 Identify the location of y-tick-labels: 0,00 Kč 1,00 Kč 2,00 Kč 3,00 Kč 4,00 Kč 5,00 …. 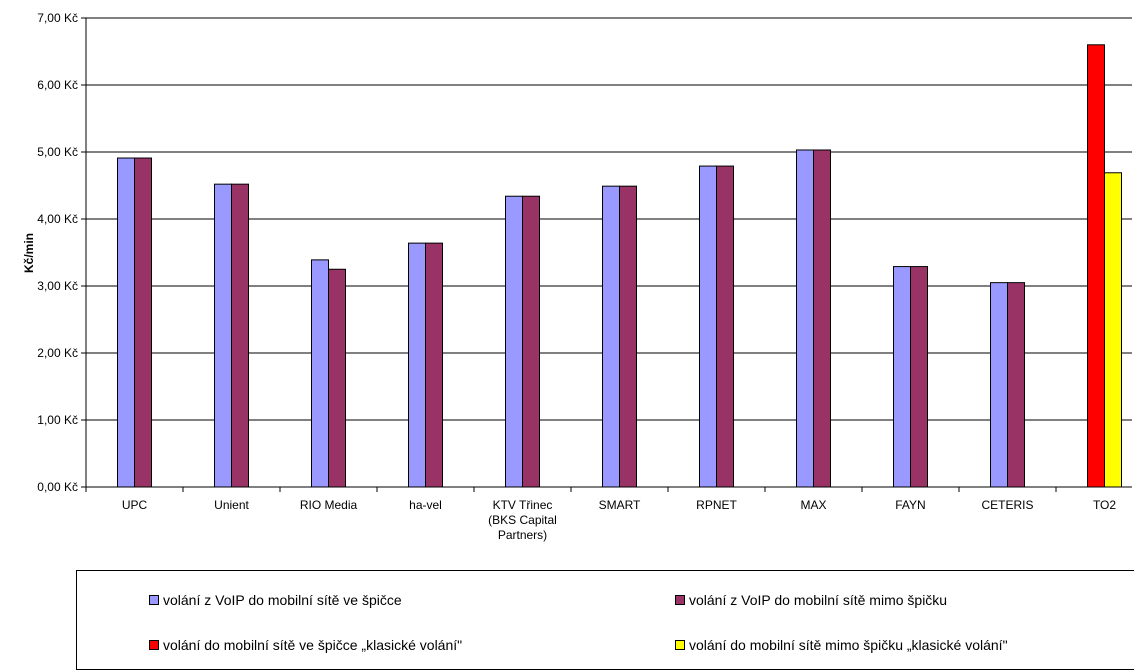
(57, 252).